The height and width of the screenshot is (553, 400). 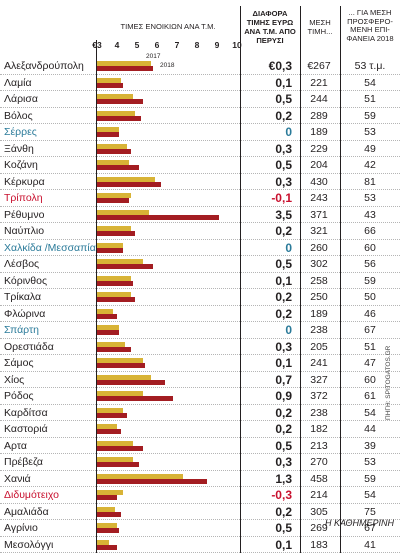 I want to click on diff-value: 0,7, so click(x=269, y=380).